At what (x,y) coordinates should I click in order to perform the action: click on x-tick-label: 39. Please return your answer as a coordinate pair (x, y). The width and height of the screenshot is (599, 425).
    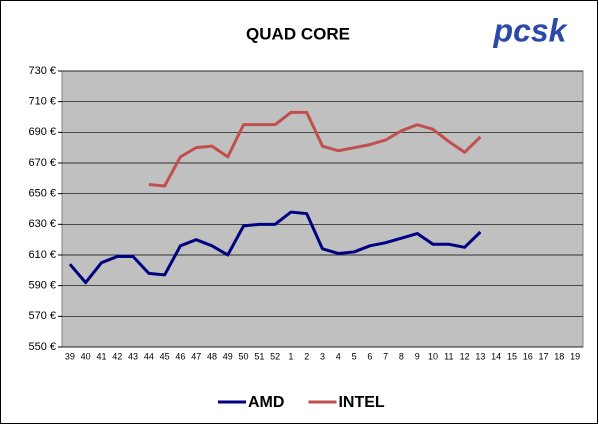
    Looking at the image, I should click on (70, 356).